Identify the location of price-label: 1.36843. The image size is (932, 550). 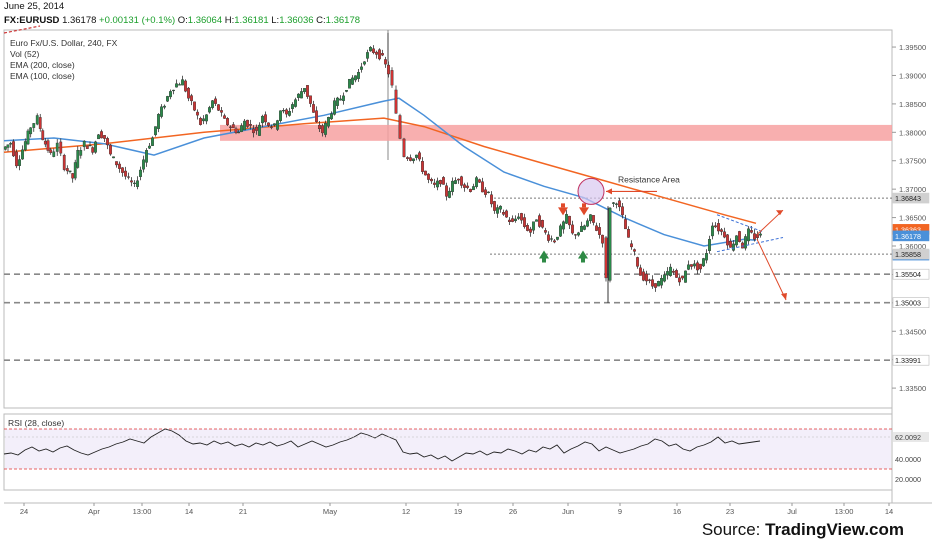
(911, 198).